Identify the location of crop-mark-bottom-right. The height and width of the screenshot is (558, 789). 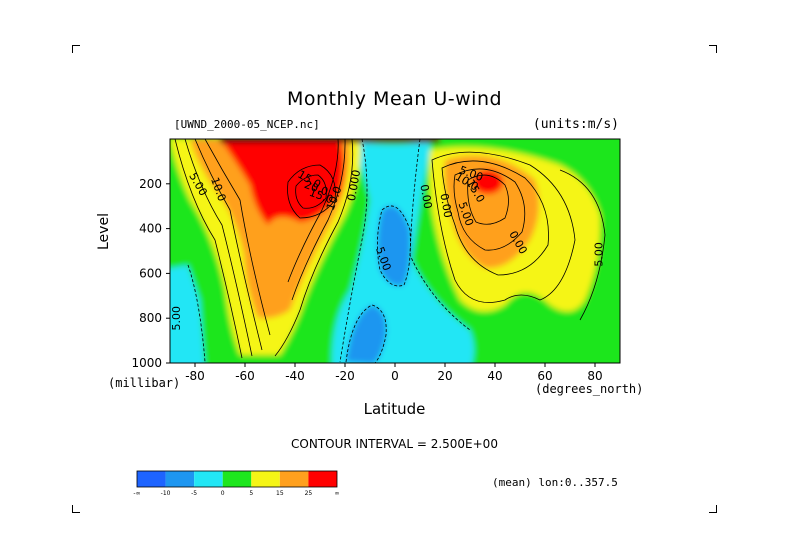
(713, 509).